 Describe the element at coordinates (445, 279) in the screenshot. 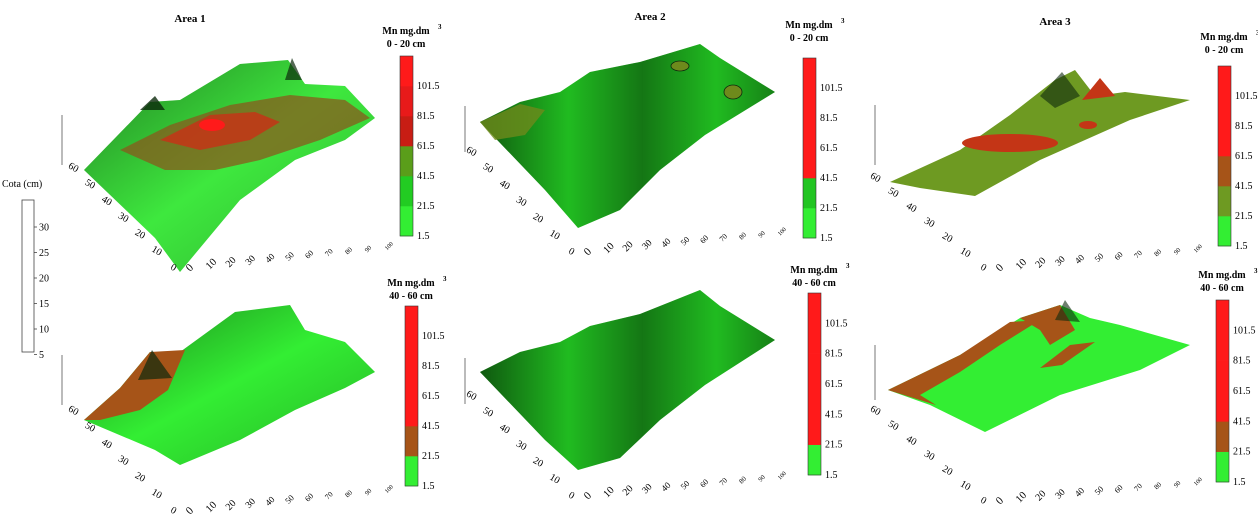

I see `legend-title-superscript: 3` at that location.